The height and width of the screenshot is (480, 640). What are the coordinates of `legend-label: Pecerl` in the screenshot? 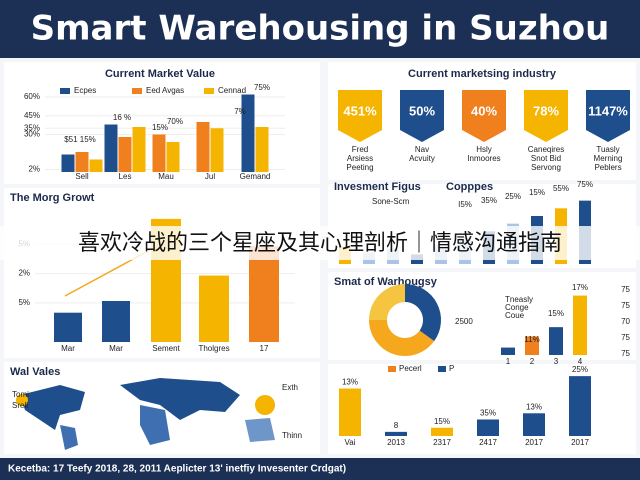 It's located at (410, 368).